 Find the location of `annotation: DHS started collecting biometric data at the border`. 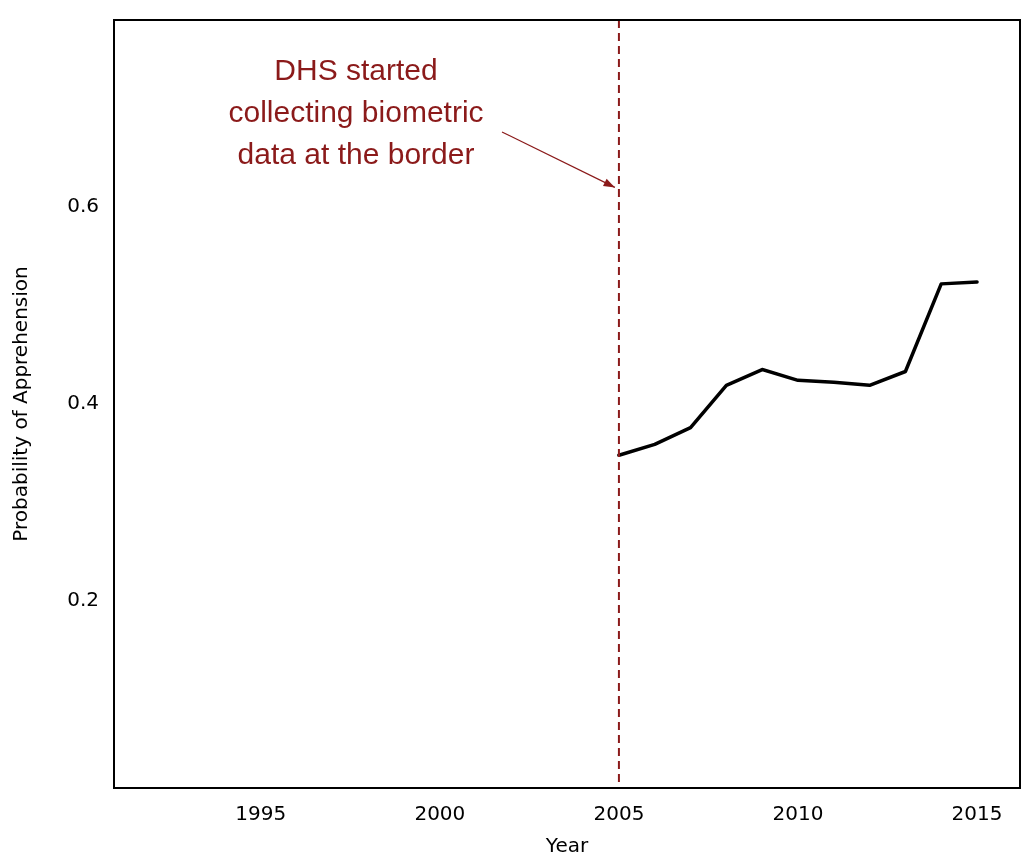

annotation: DHS started collecting biometric data at the border is located at coordinates (356, 112).